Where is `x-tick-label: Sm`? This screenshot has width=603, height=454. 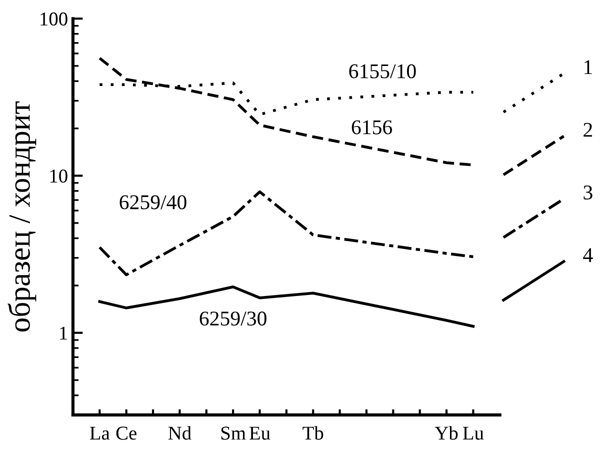
x-tick-label: Sm is located at coordinates (233, 433).